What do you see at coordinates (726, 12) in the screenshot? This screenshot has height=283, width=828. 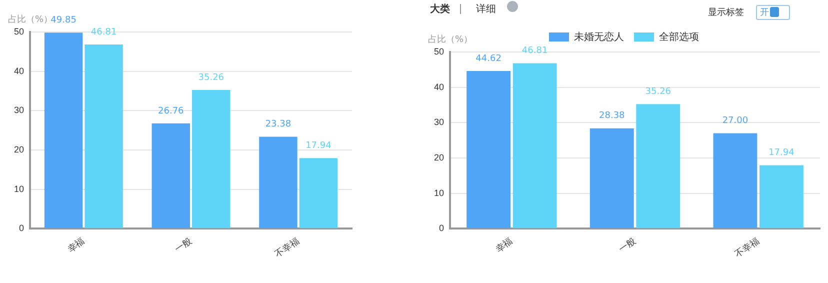 I see `text: 显示标签` at bounding box center [726, 12].